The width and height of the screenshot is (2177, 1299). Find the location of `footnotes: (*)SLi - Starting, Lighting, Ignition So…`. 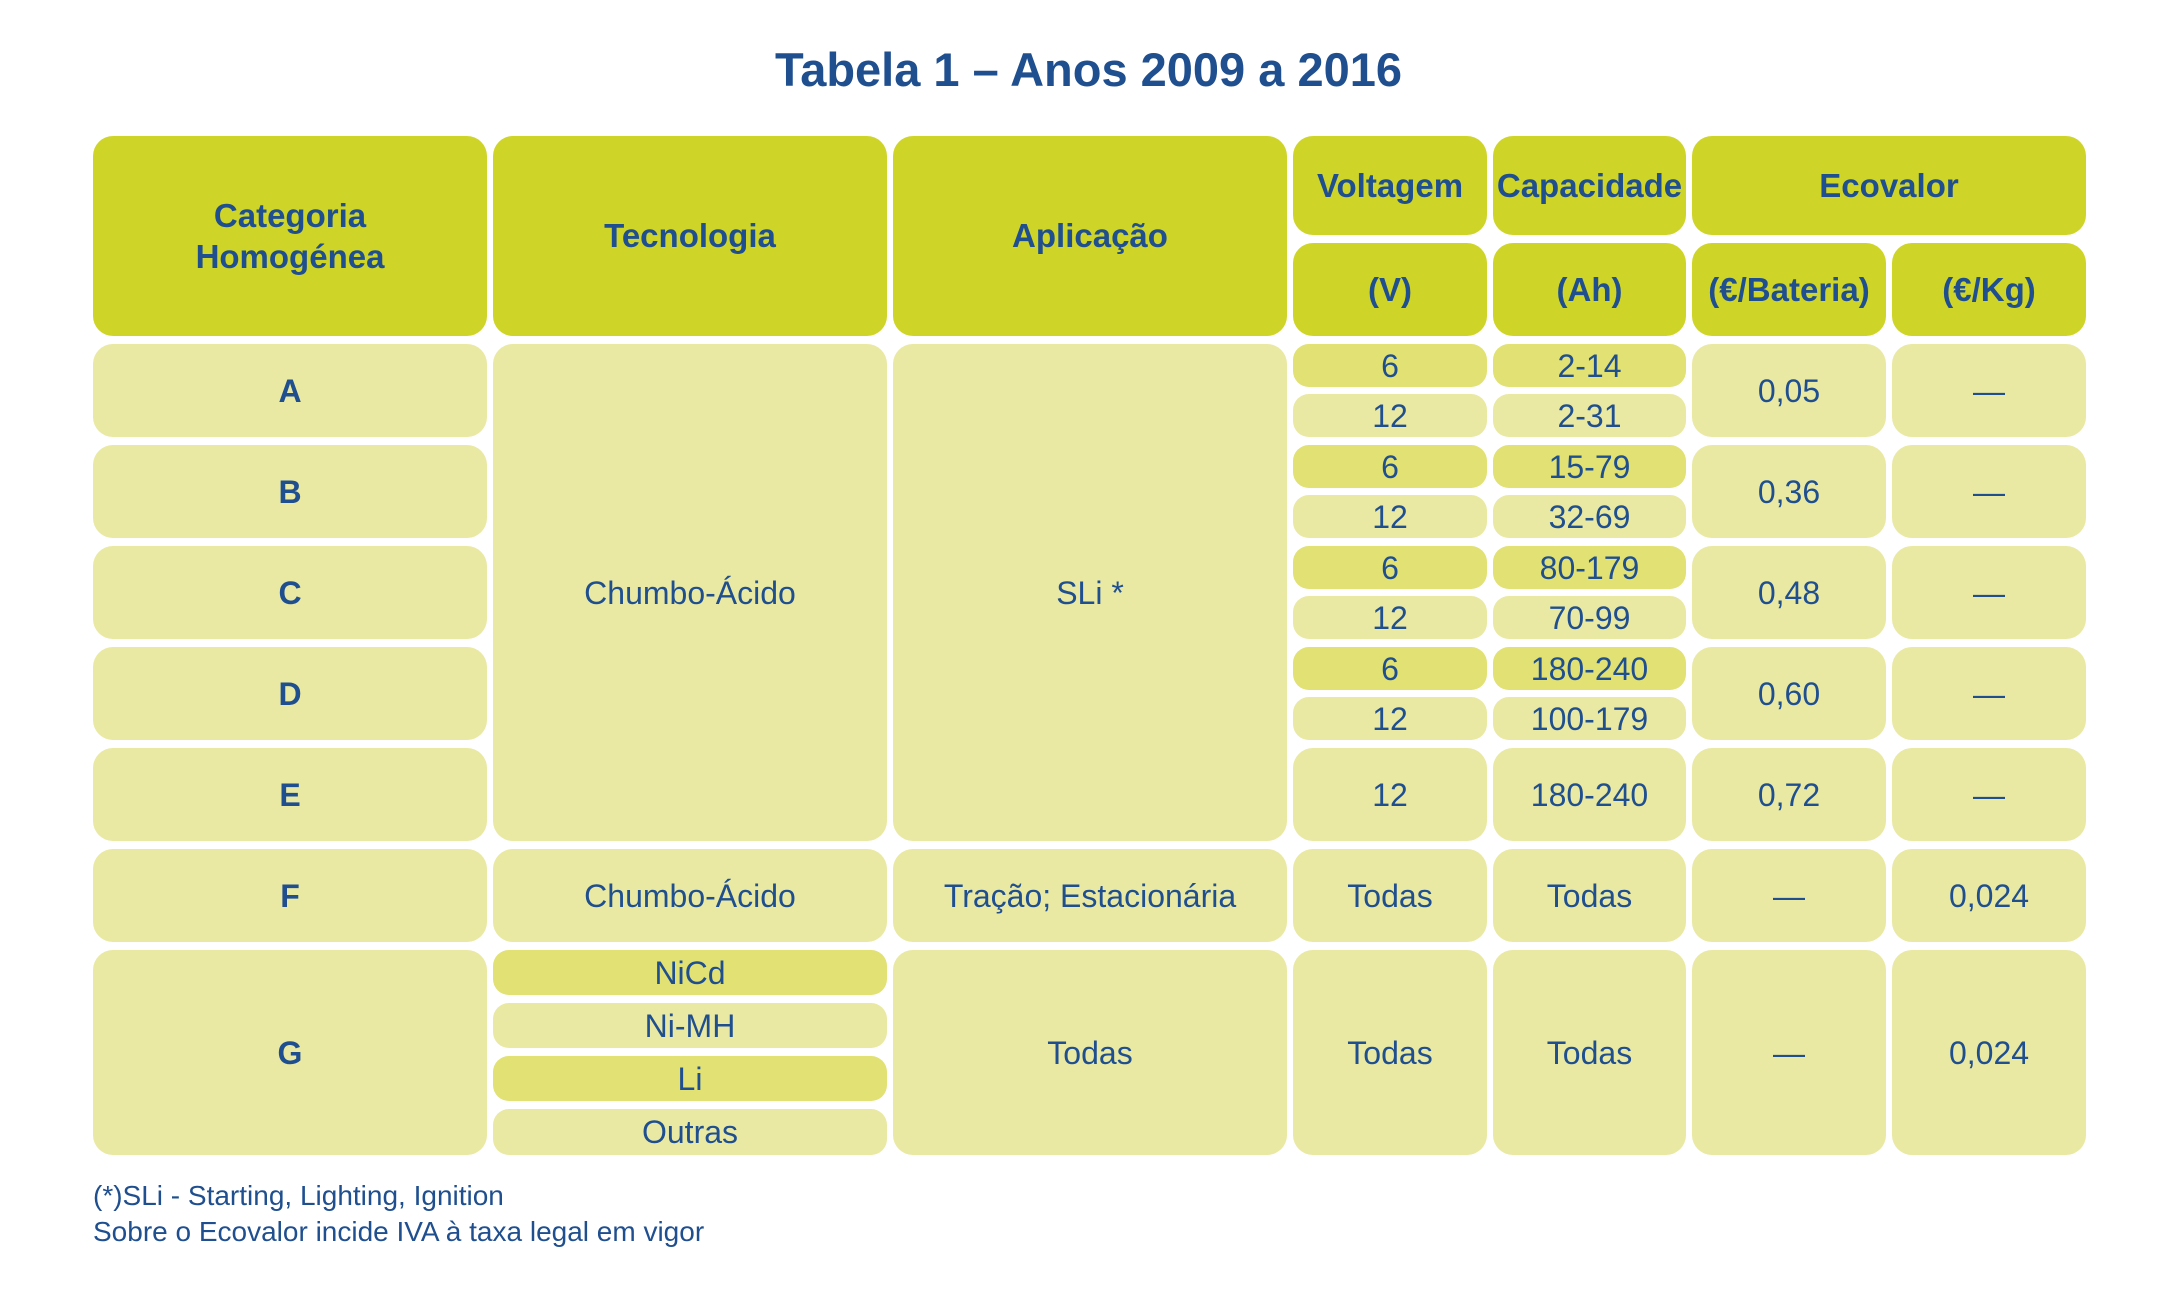

footnotes: (*)SLi - Starting, Lighting, Ignition So… is located at coordinates (398, 1214).